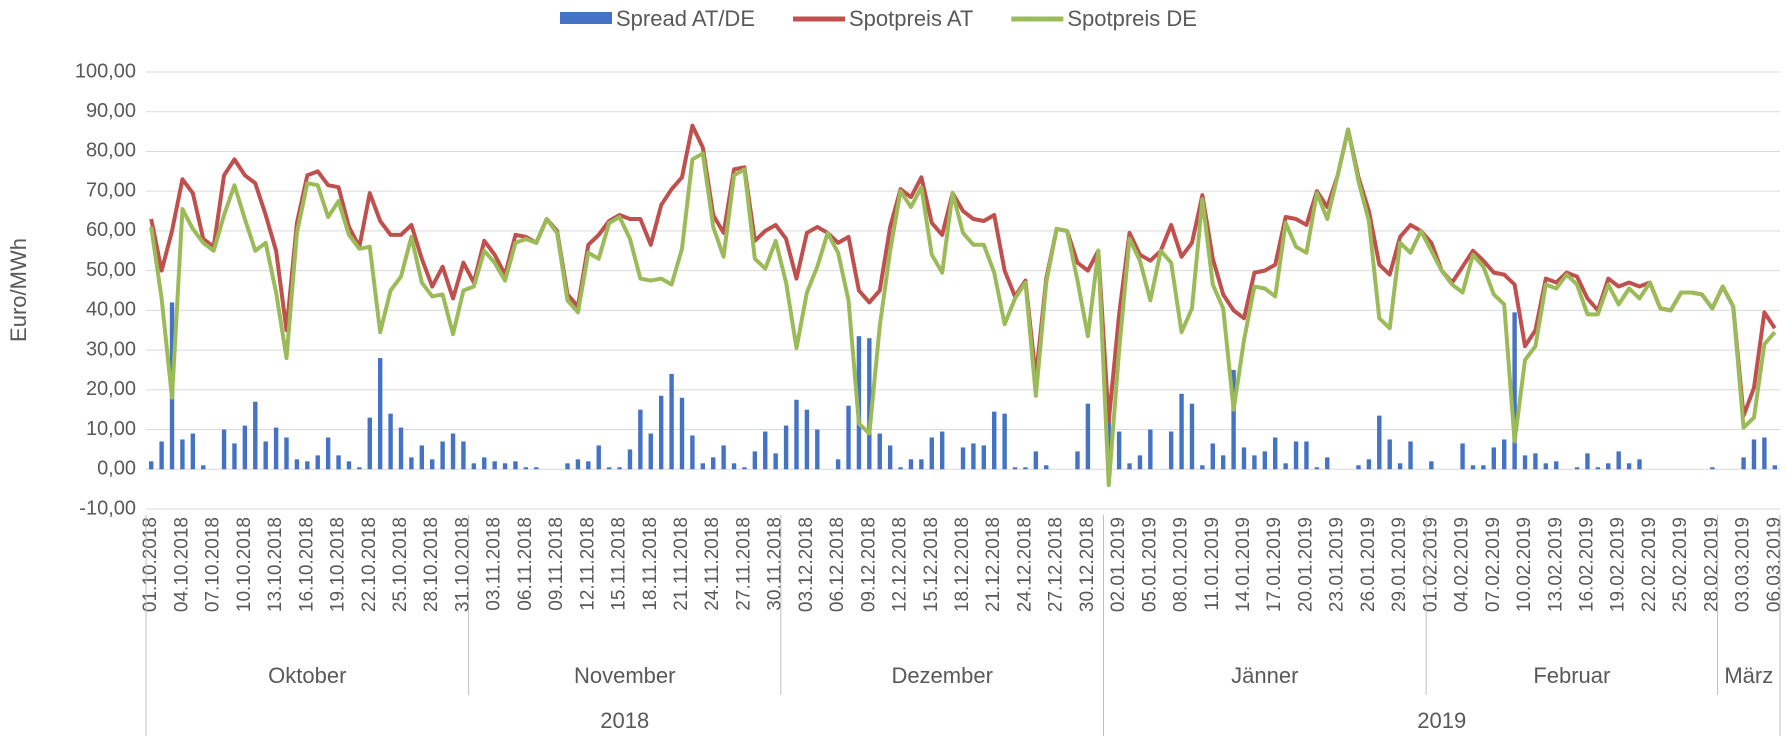 Image resolution: width=1786 pixels, height=736 pixels. Describe the element at coordinates (181, 564) in the screenshot. I see `x-tick-label: 04.10.2018` at that location.